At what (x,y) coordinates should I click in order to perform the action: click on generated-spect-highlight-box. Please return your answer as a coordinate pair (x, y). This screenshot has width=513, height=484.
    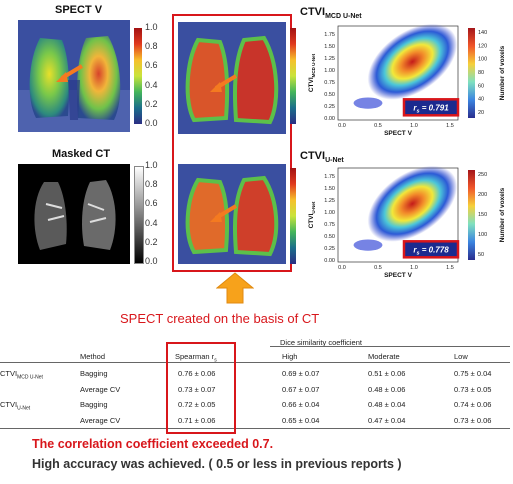
    Looking at the image, I should click on (232, 143).